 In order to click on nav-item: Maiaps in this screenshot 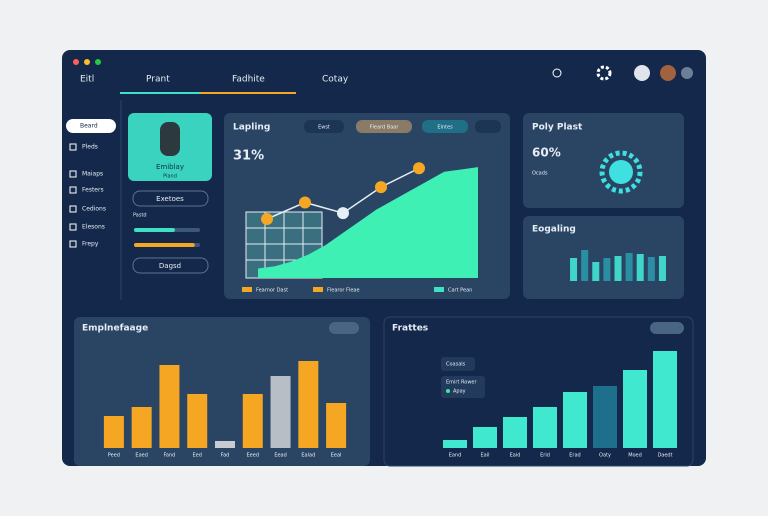, I will do `click(92, 174)`.